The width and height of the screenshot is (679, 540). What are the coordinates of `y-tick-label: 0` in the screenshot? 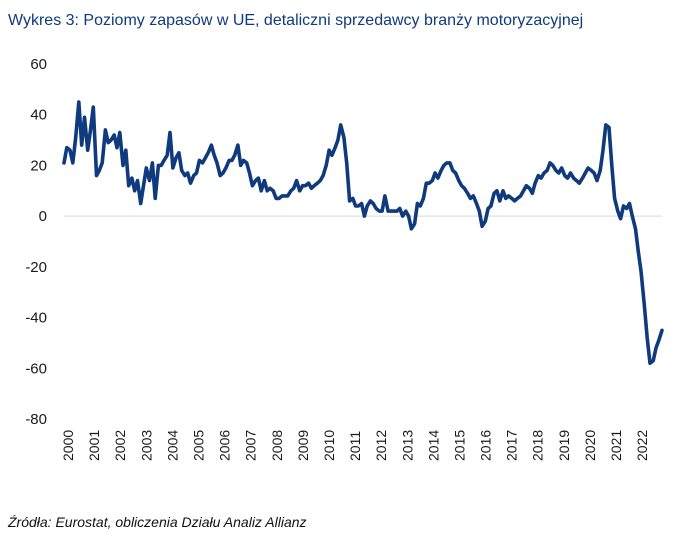 It's located at (43, 216).